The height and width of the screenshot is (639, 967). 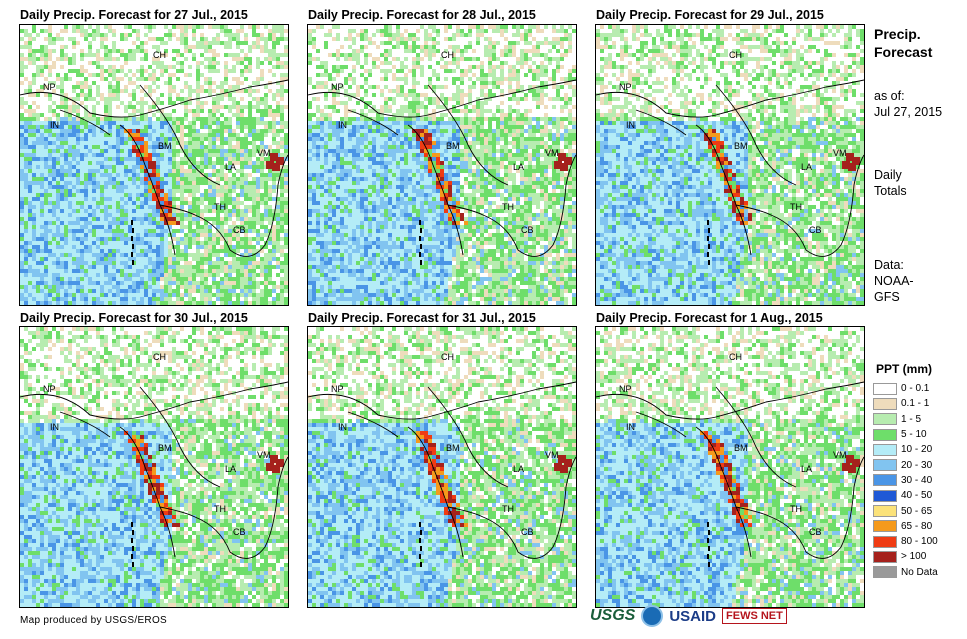 I want to click on data-label: Data:, so click(x=889, y=265).